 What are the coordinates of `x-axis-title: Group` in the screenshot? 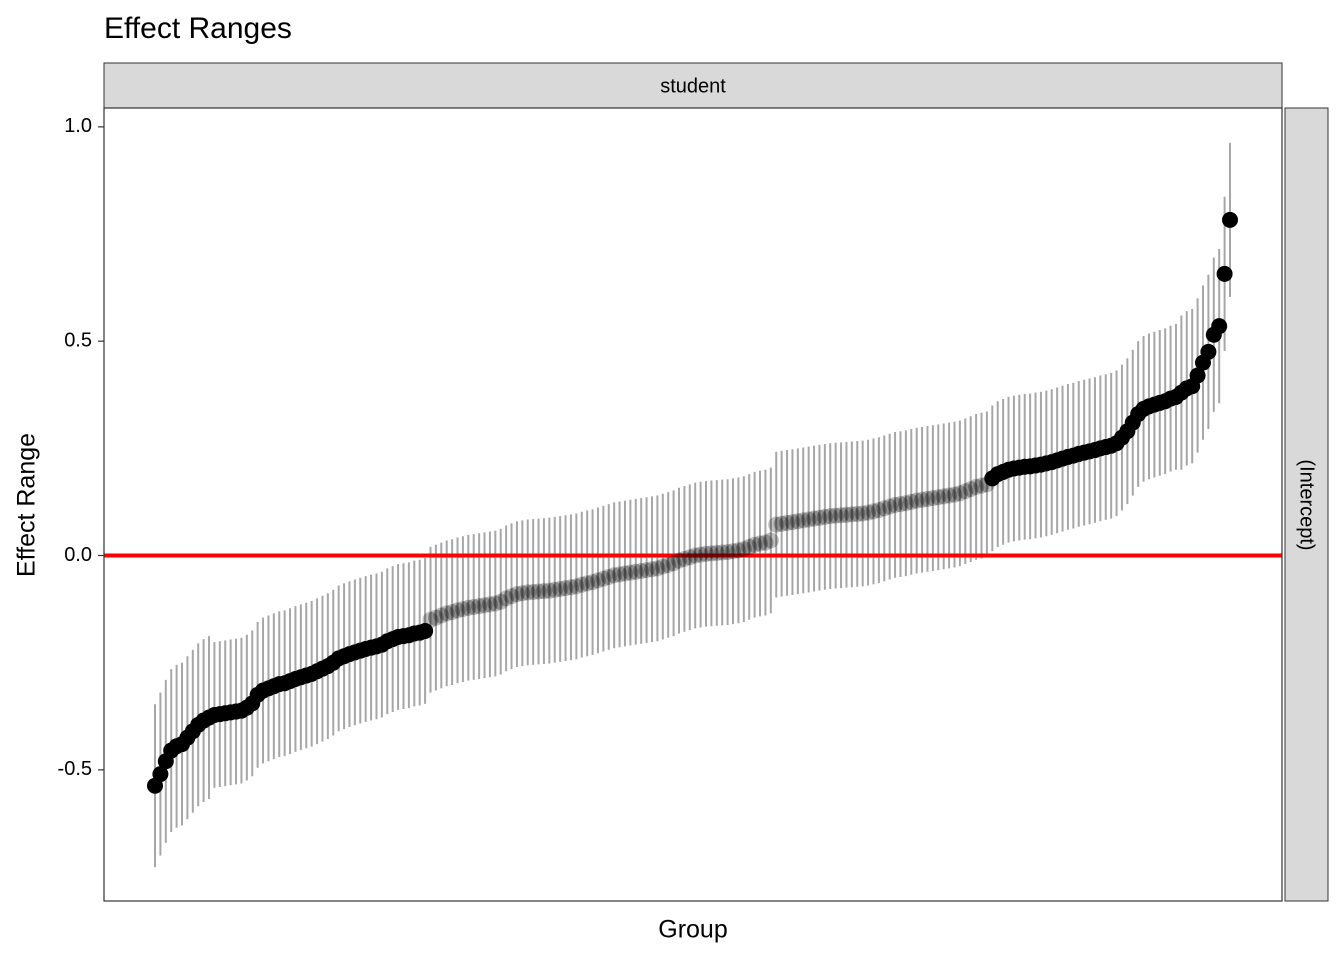 It's located at (692, 930).